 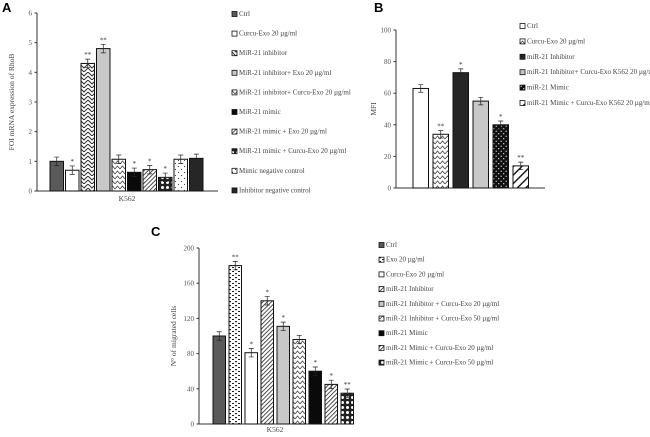 I want to click on y-tick-label: 20, so click(x=388, y=157).